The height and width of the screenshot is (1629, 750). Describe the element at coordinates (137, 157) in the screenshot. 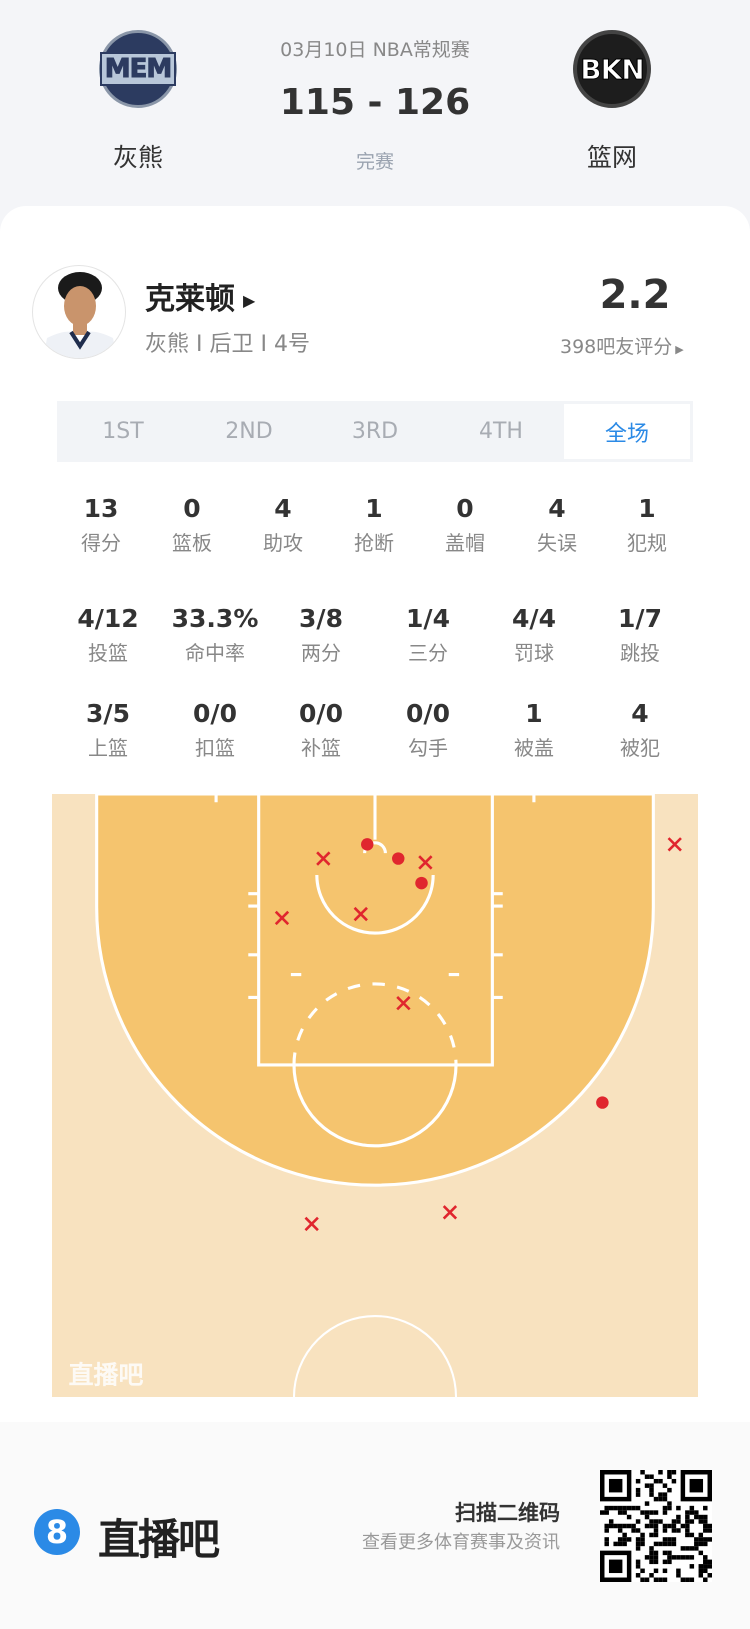

I see `home-team-name: 灰熊` at that location.